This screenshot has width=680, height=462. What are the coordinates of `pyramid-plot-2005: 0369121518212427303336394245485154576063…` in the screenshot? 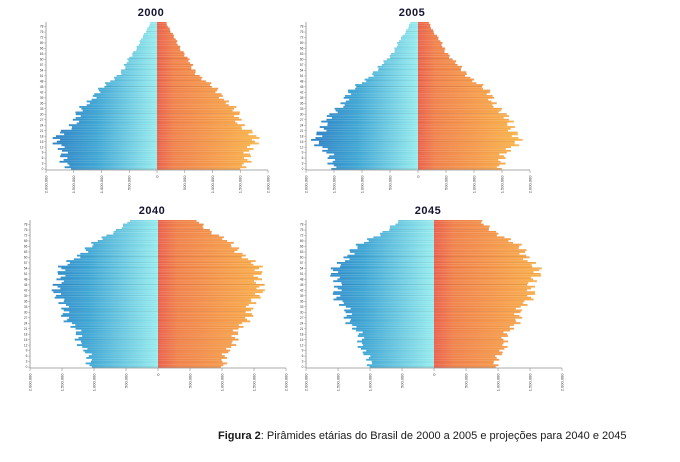 It's located at (416, 108).